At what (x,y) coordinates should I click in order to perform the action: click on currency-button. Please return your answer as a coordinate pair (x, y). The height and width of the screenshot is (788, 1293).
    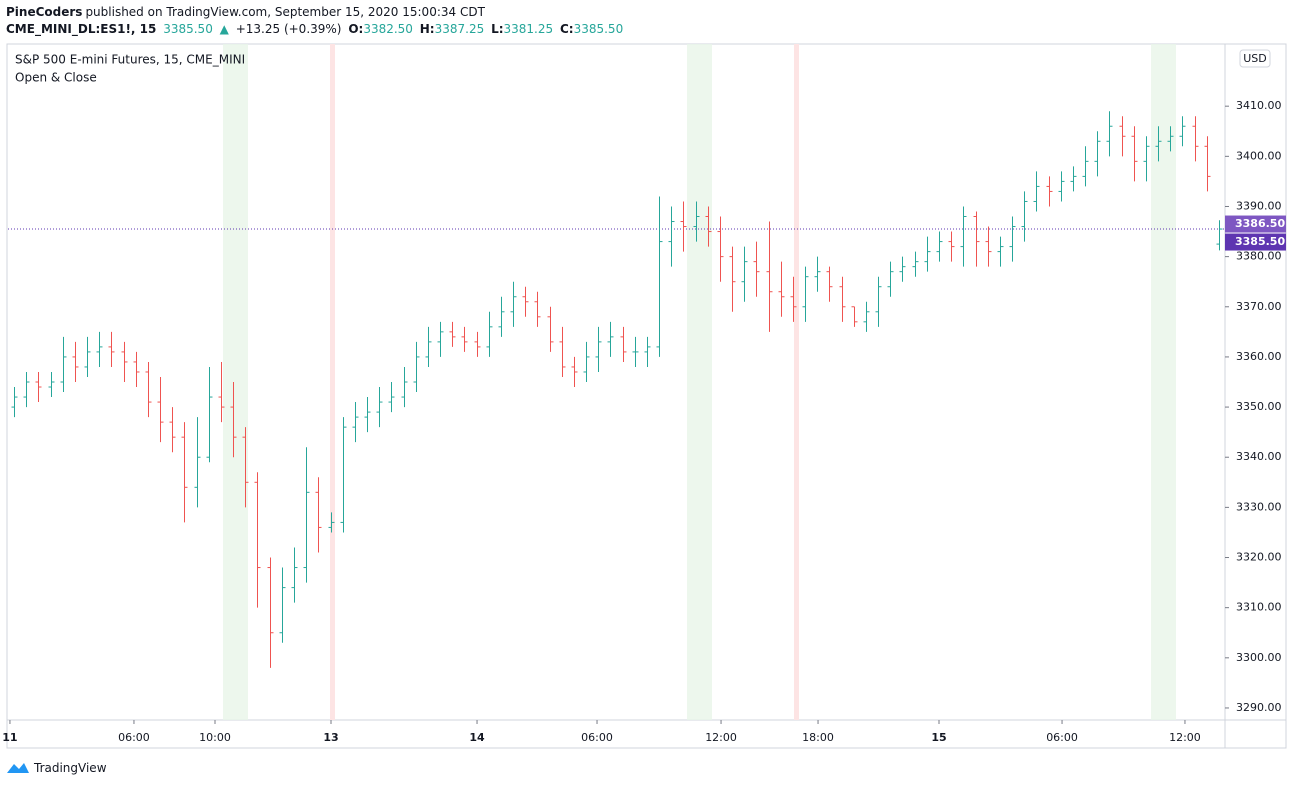
    Looking at the image, I should click on (1255, 58).